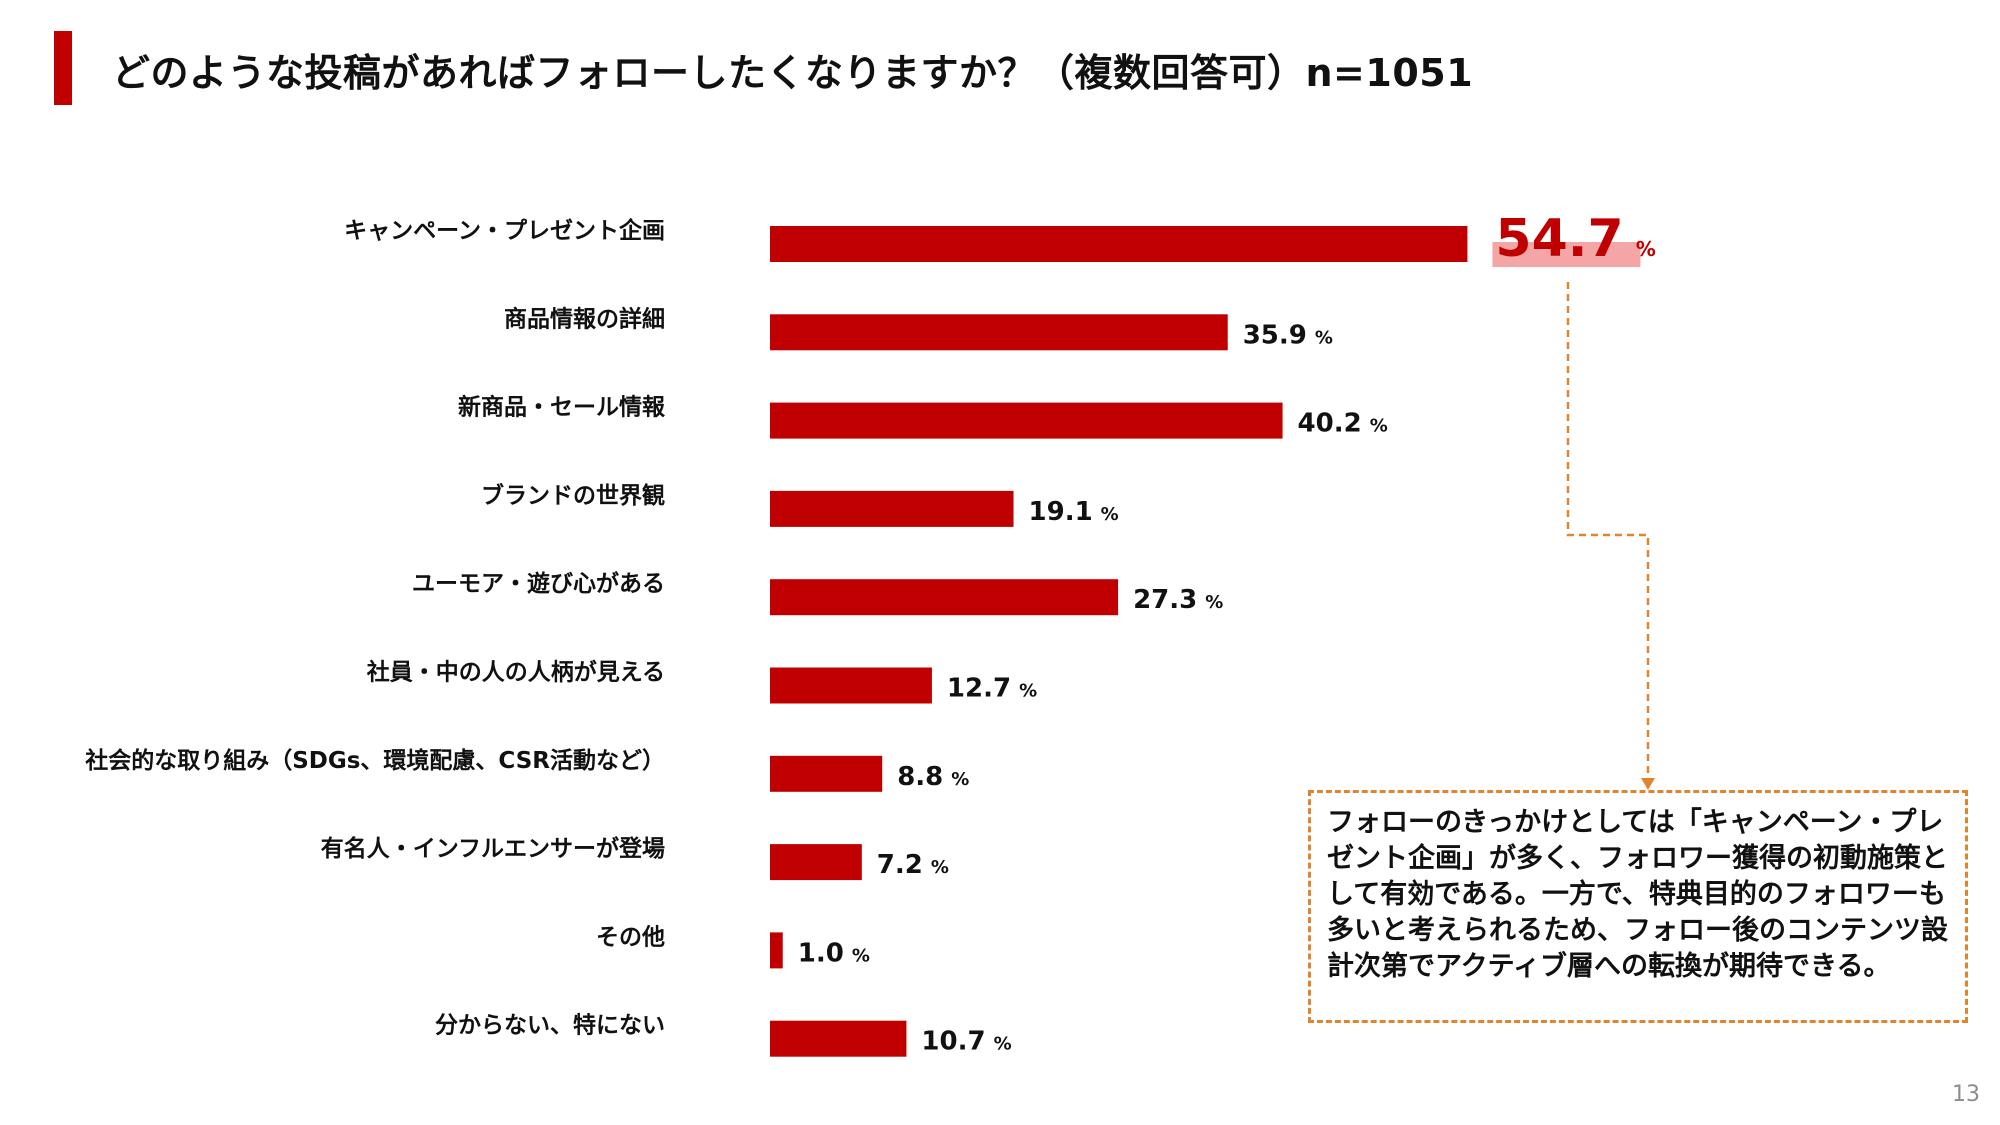 This screenshot has height=1125, width=2000. What do you see at coordinates (584, 318) in the screenshot?
I see `category-label: 商品情報の詳細` at bounding box center [584, 318].